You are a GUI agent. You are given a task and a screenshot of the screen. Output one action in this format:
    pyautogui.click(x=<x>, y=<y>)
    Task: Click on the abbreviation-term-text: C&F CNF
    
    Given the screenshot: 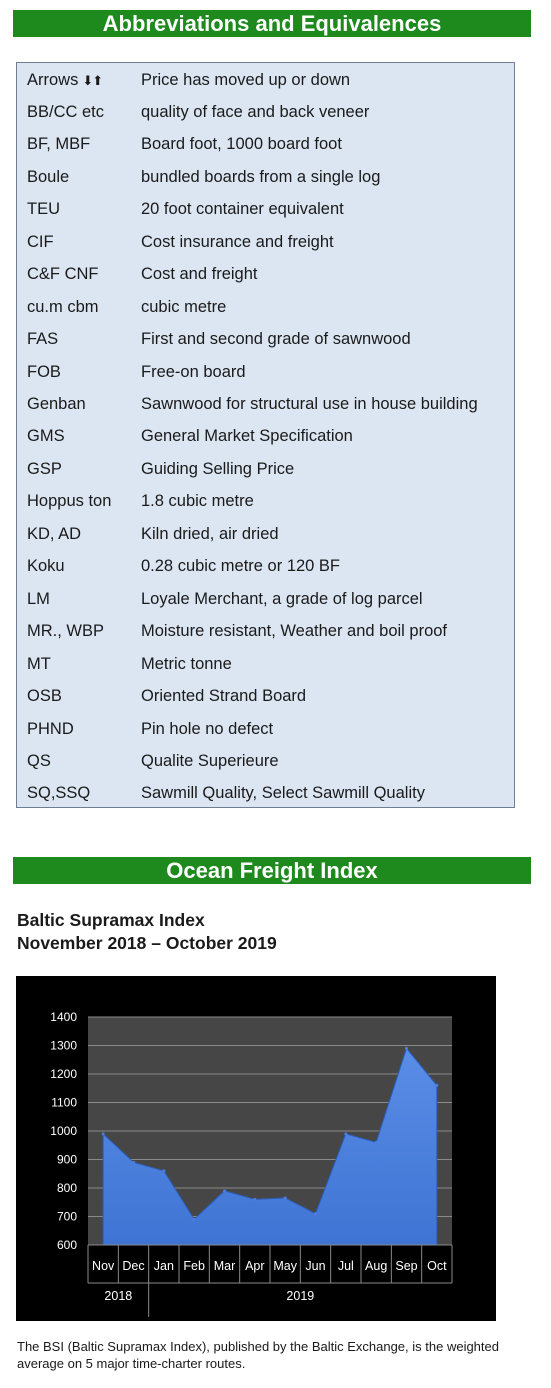 What is the action you would take?
    pyautogui.click(x=63, y=274)
    